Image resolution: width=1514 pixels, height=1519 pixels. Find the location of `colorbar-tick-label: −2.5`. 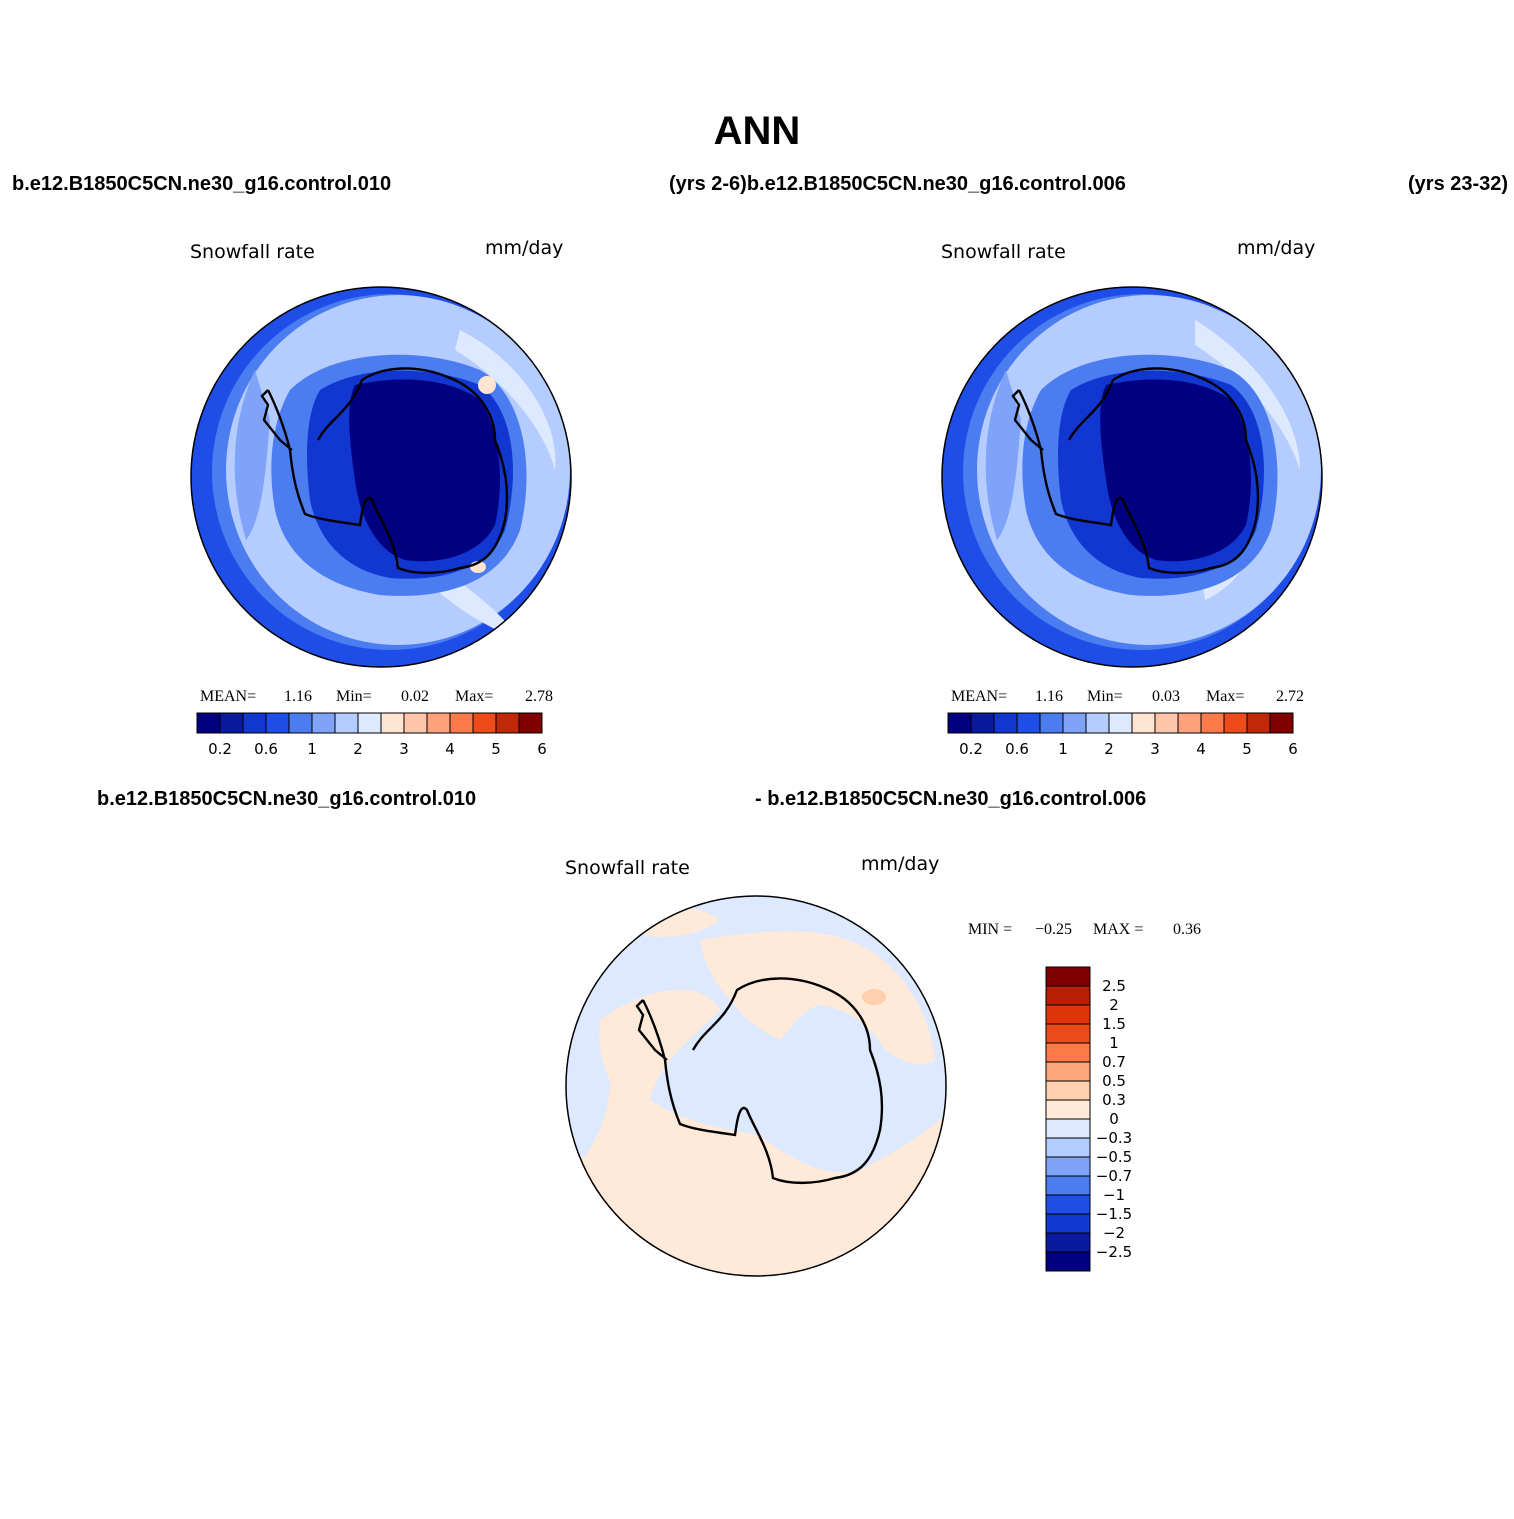

colorbar-tick-label: −2.5 is located at coordinates (1114, 1252).